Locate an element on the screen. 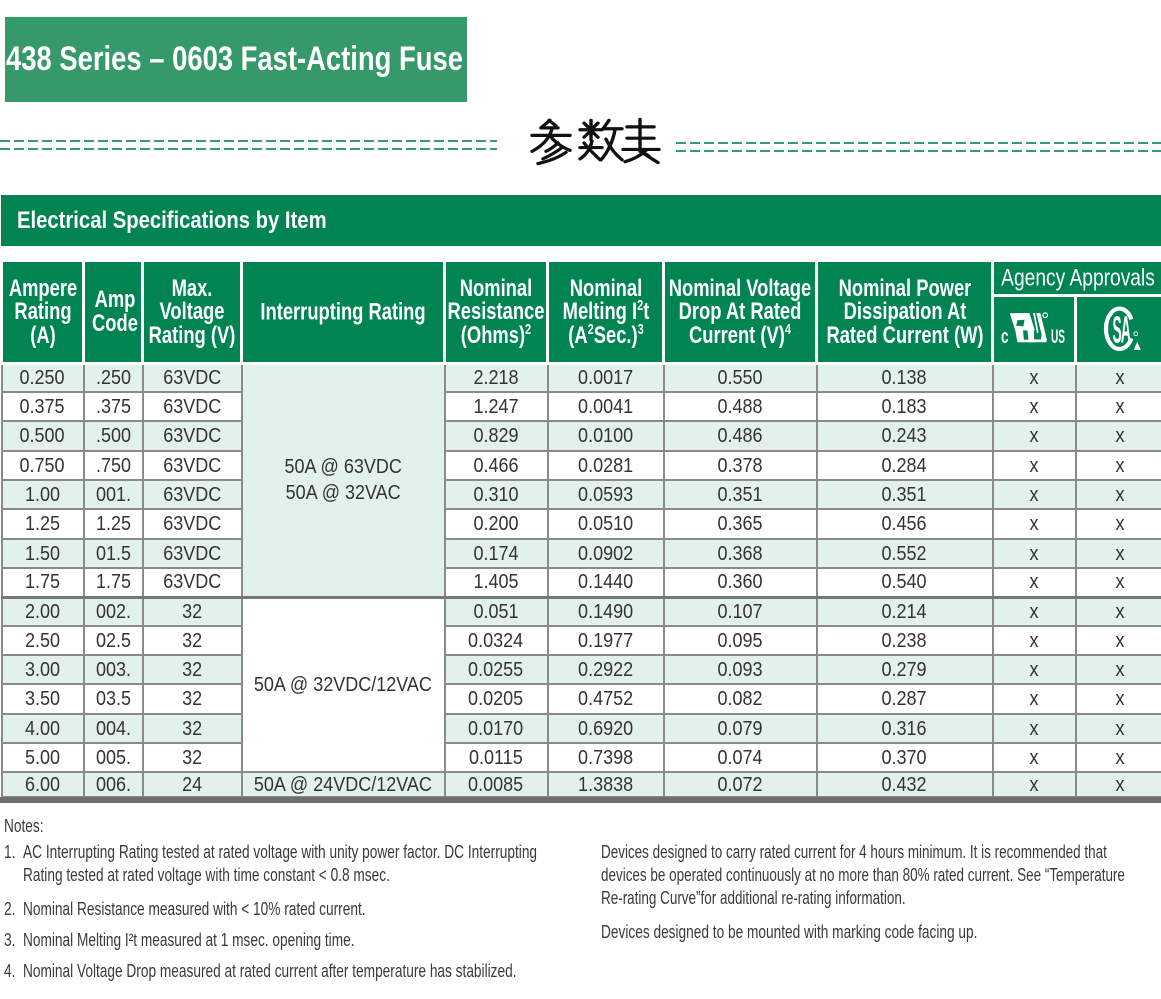 The height and width of the screenshot is (999, 1161). svg-text: US is located at coordinates (1058, 337).